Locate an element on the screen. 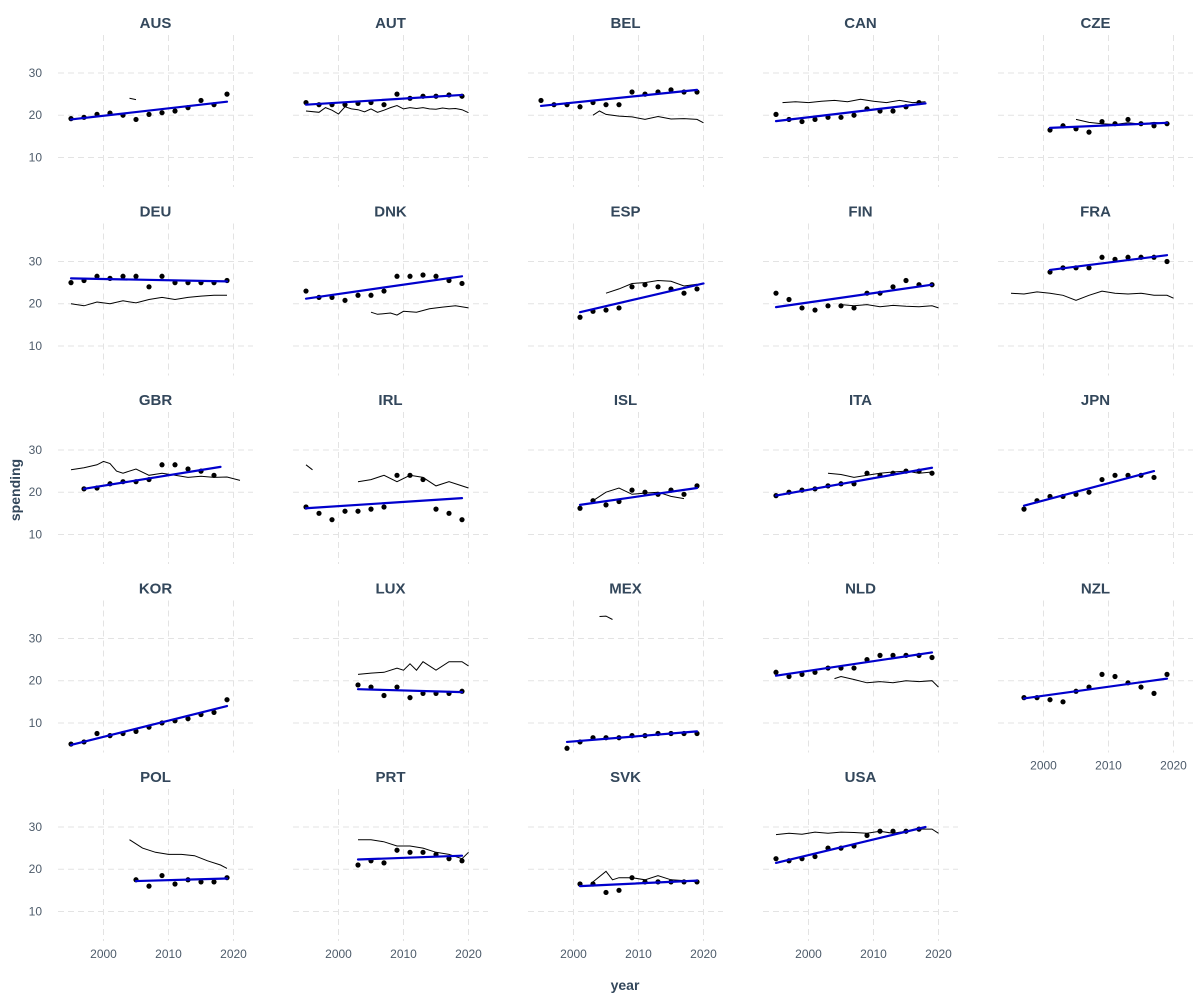 This screenshot has height=1000, width=1200. panel-isl: ISL is located at coordinates (625, 478).